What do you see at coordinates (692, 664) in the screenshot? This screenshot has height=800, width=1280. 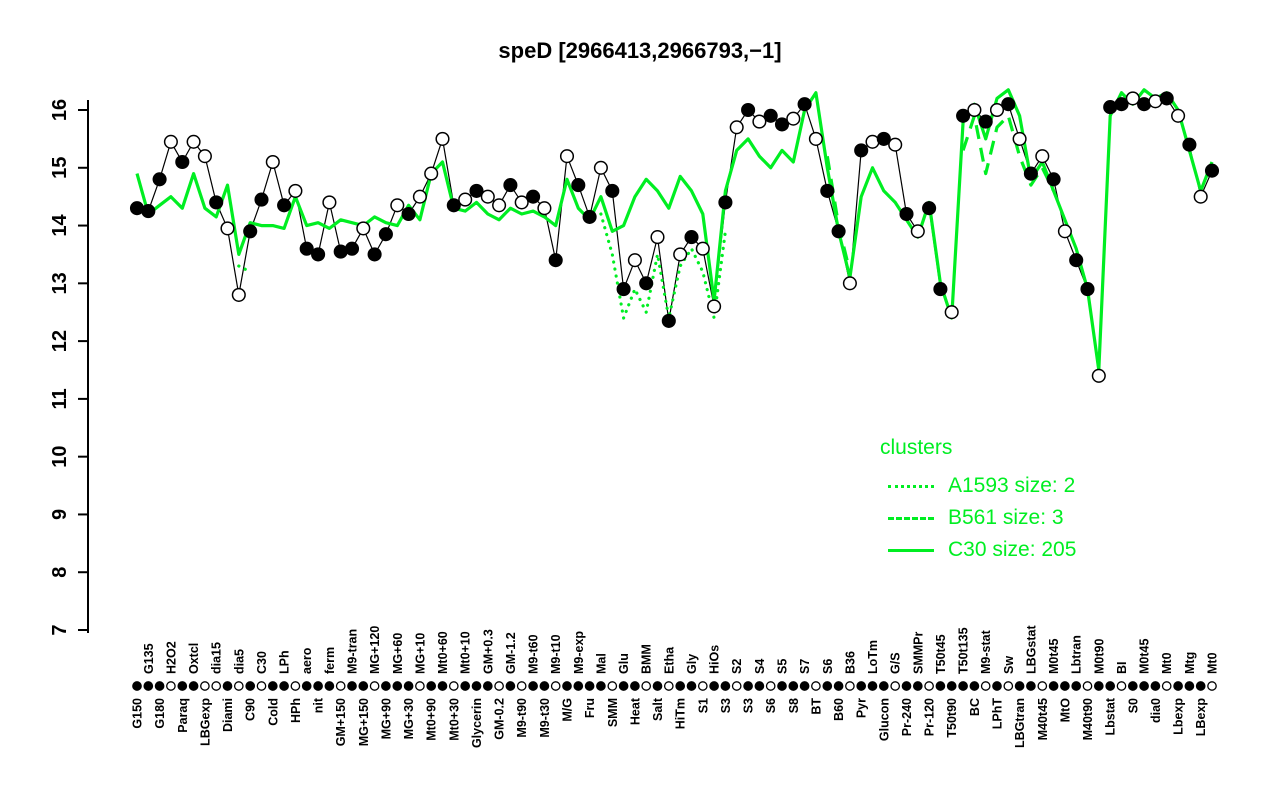 I see `x-tick-label: Gly` at bounding box center [692, 664].